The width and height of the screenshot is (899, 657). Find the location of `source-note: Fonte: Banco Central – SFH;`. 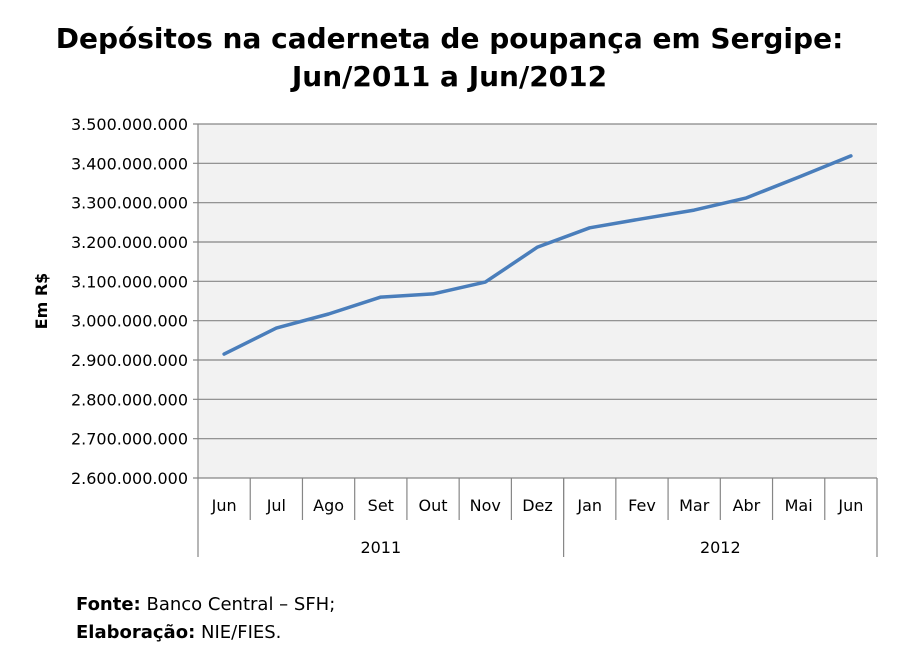

source-note: Fonte: Banco Central – SFH; is located at coordinates (205, 604).